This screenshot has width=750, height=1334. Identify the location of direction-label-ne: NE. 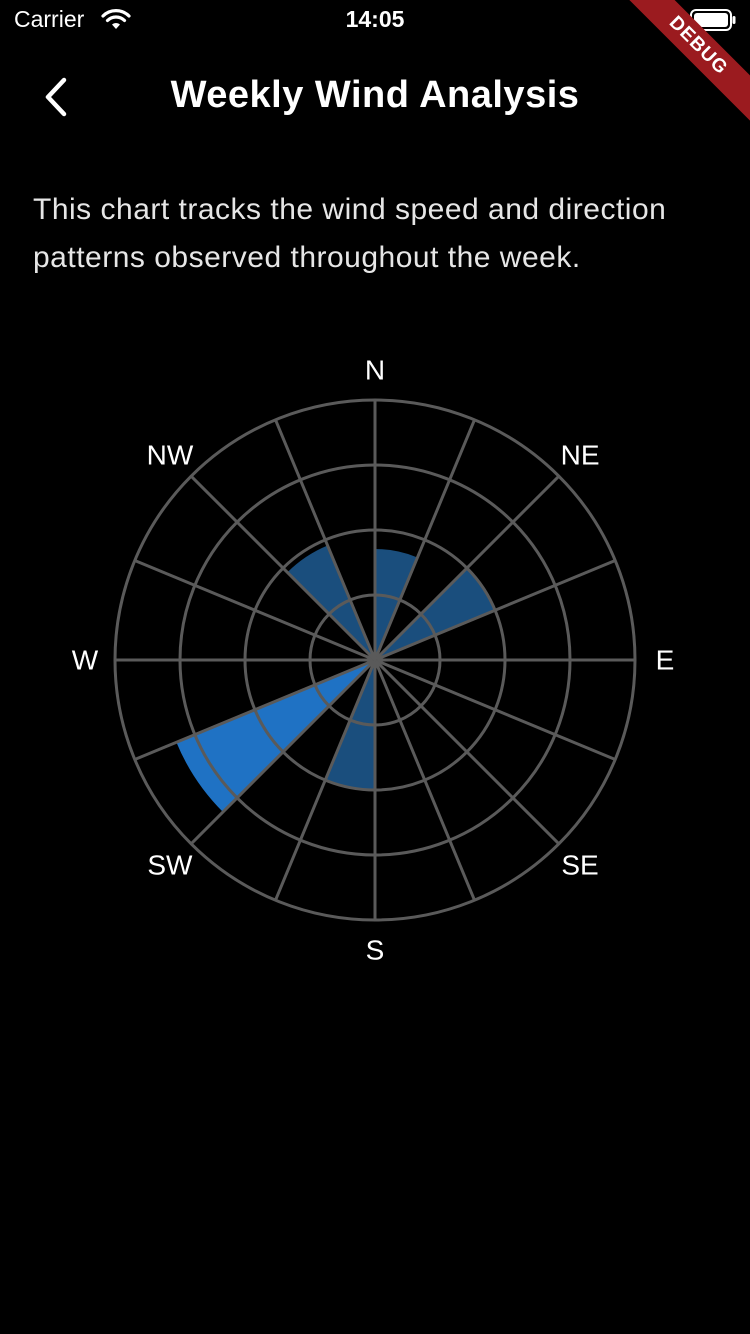
(580, 454).